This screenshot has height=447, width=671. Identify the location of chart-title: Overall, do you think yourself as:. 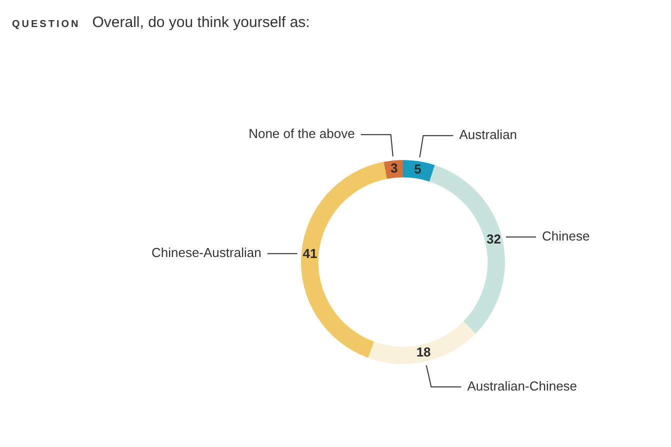
(201, 22).